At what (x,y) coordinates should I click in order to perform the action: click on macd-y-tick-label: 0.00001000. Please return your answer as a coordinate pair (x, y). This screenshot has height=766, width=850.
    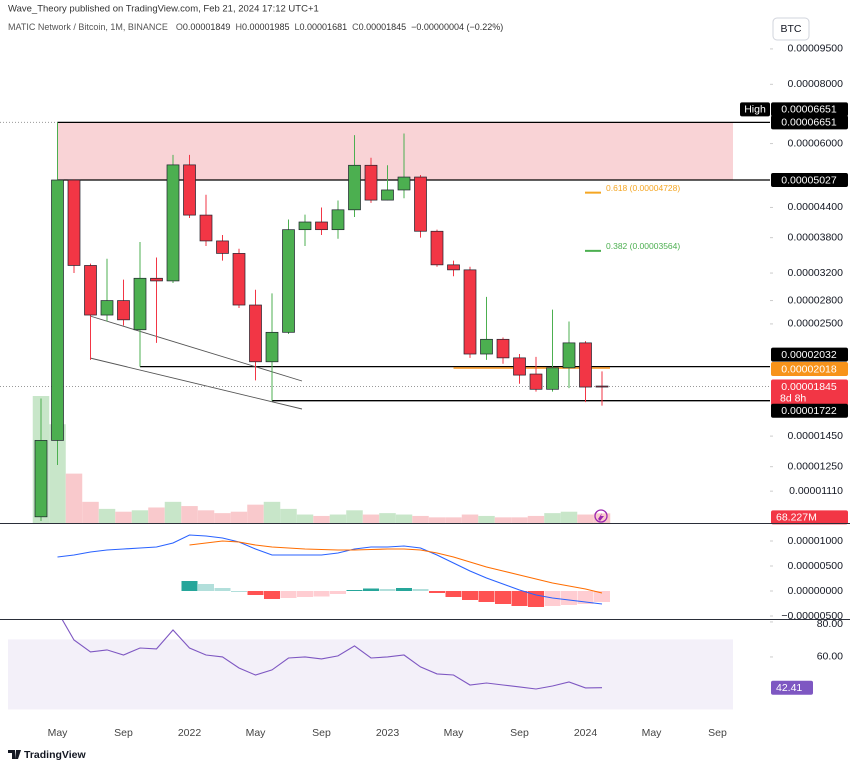
    Looking at the image, I should click on (816, 541).